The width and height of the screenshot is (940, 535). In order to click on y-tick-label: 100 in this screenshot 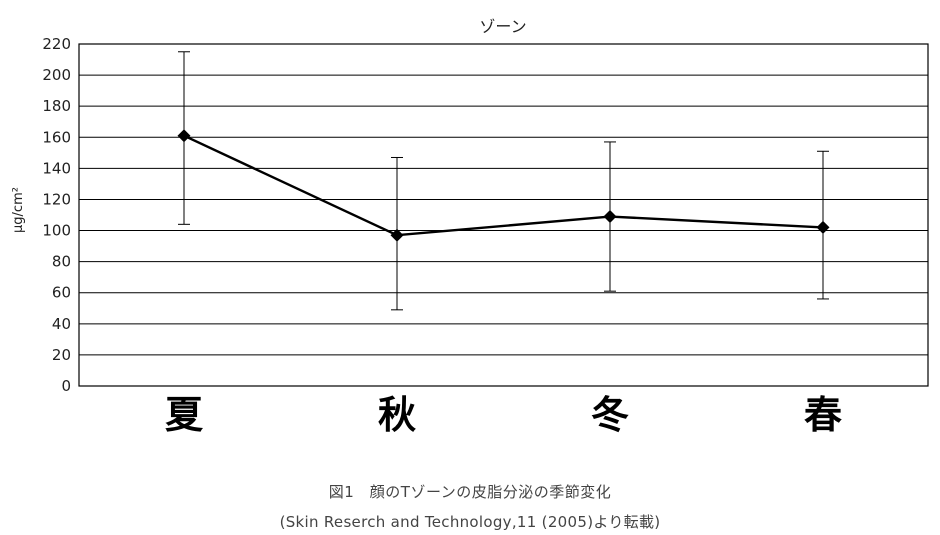, I will do `click(56, 231)`.